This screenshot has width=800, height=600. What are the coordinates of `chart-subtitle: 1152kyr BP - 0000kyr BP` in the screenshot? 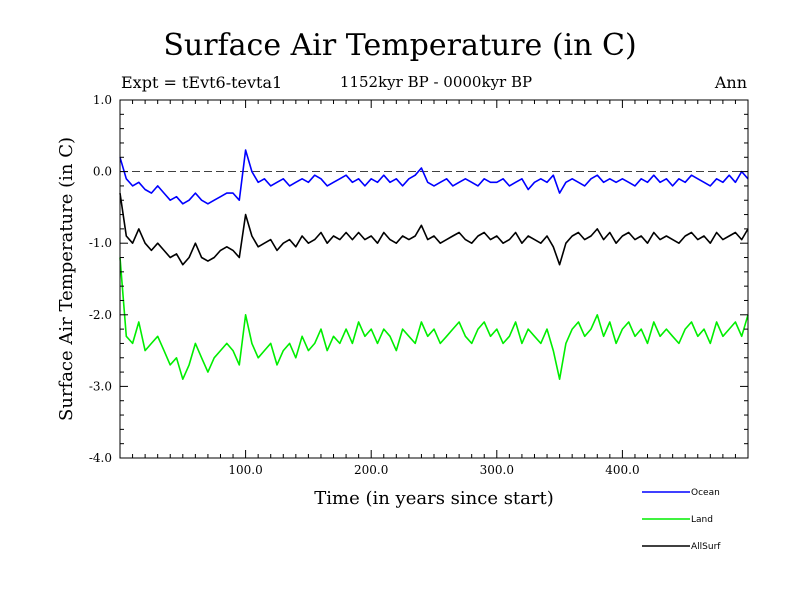 It's located at (436, 82).